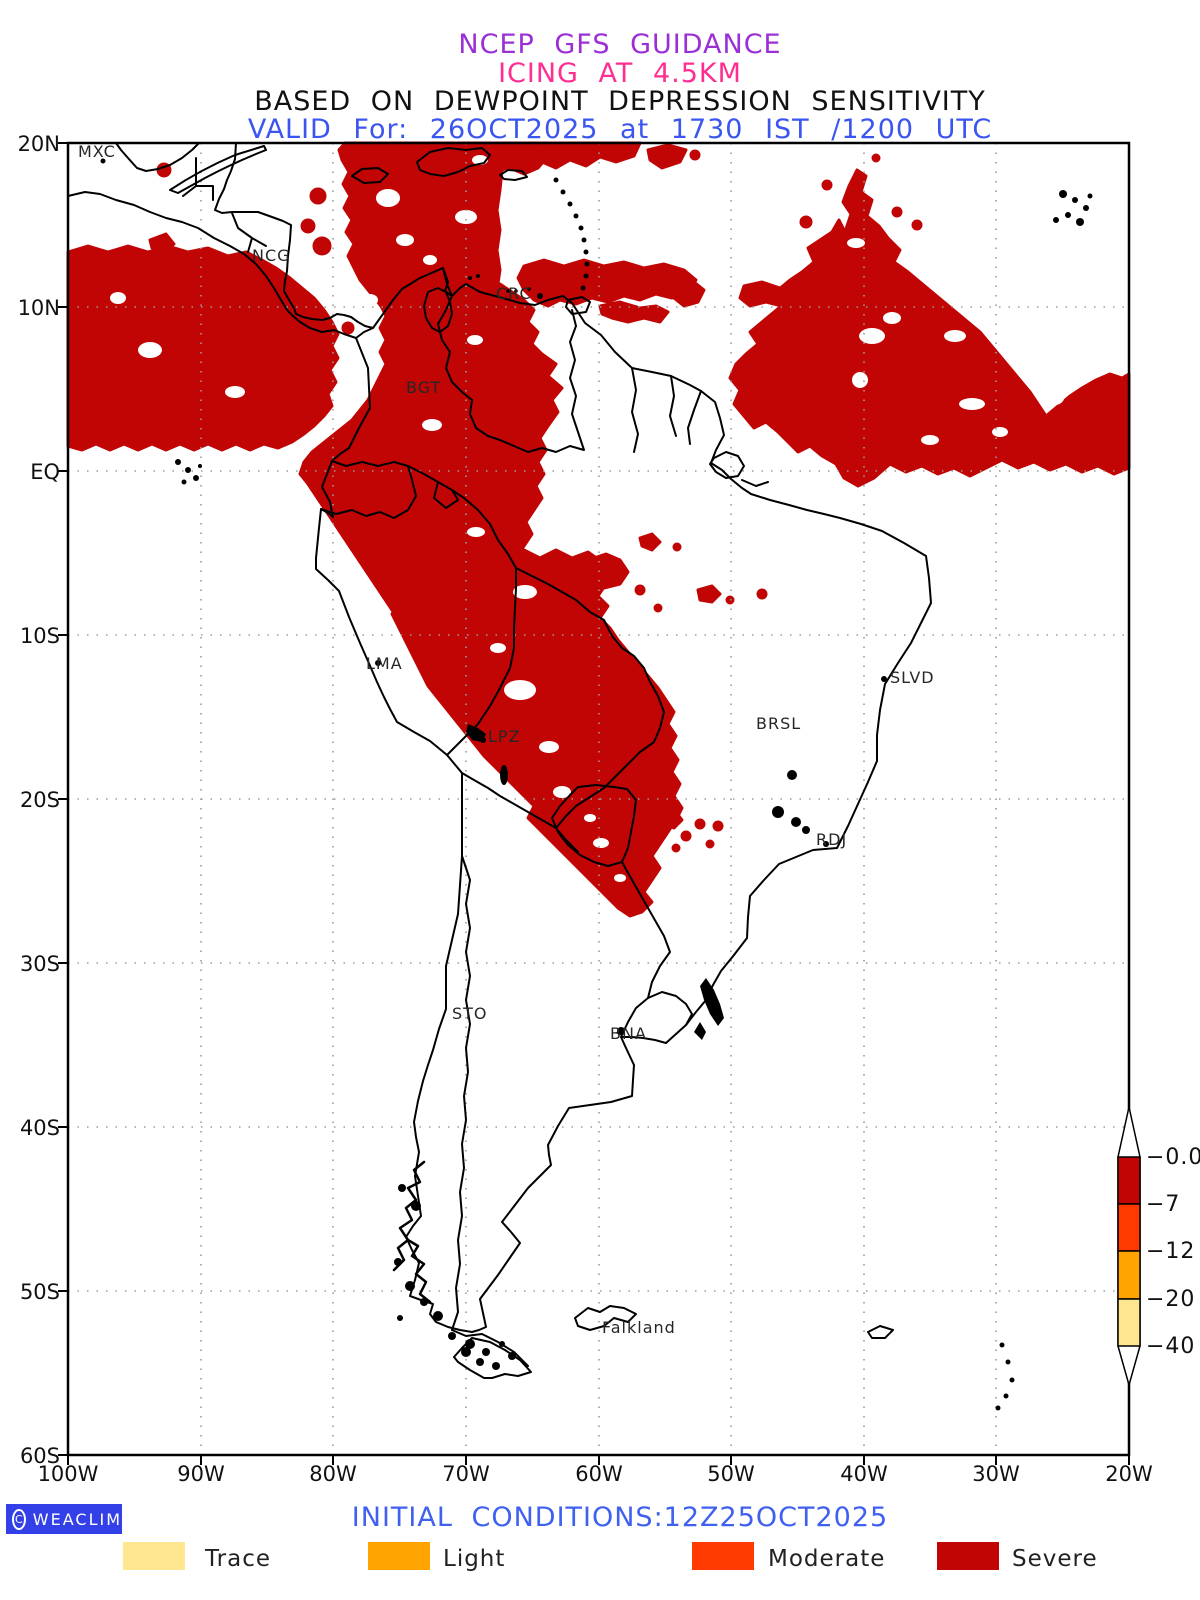 The height and width of the screenshot is (1600, 1200). Describe the element at coordinates (1171, 1299) in the screenshot. I see `colorbar-tick-3: −20` at that location.